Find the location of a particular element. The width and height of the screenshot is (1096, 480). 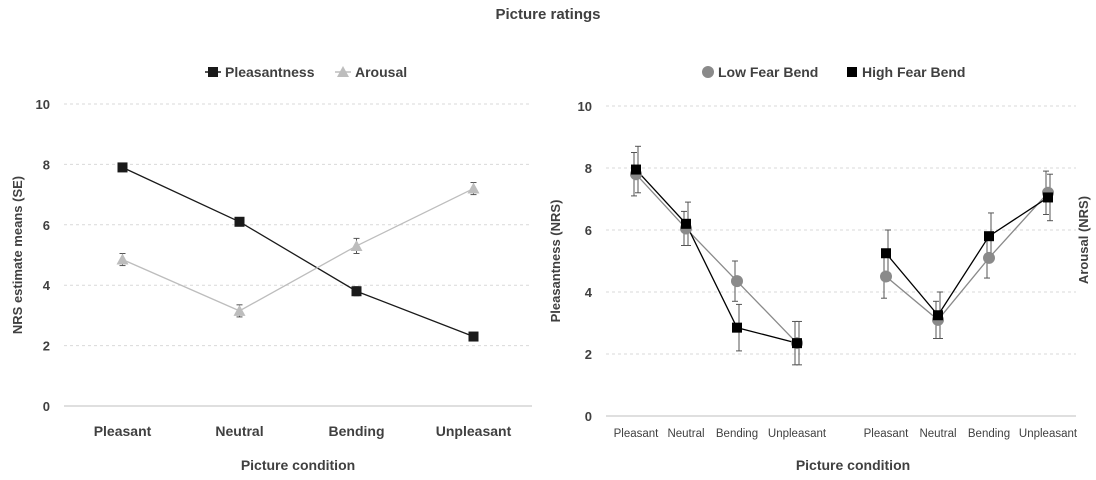

right-pleasantness-x-tick-label: Bending is located at coordinates (737, 434).